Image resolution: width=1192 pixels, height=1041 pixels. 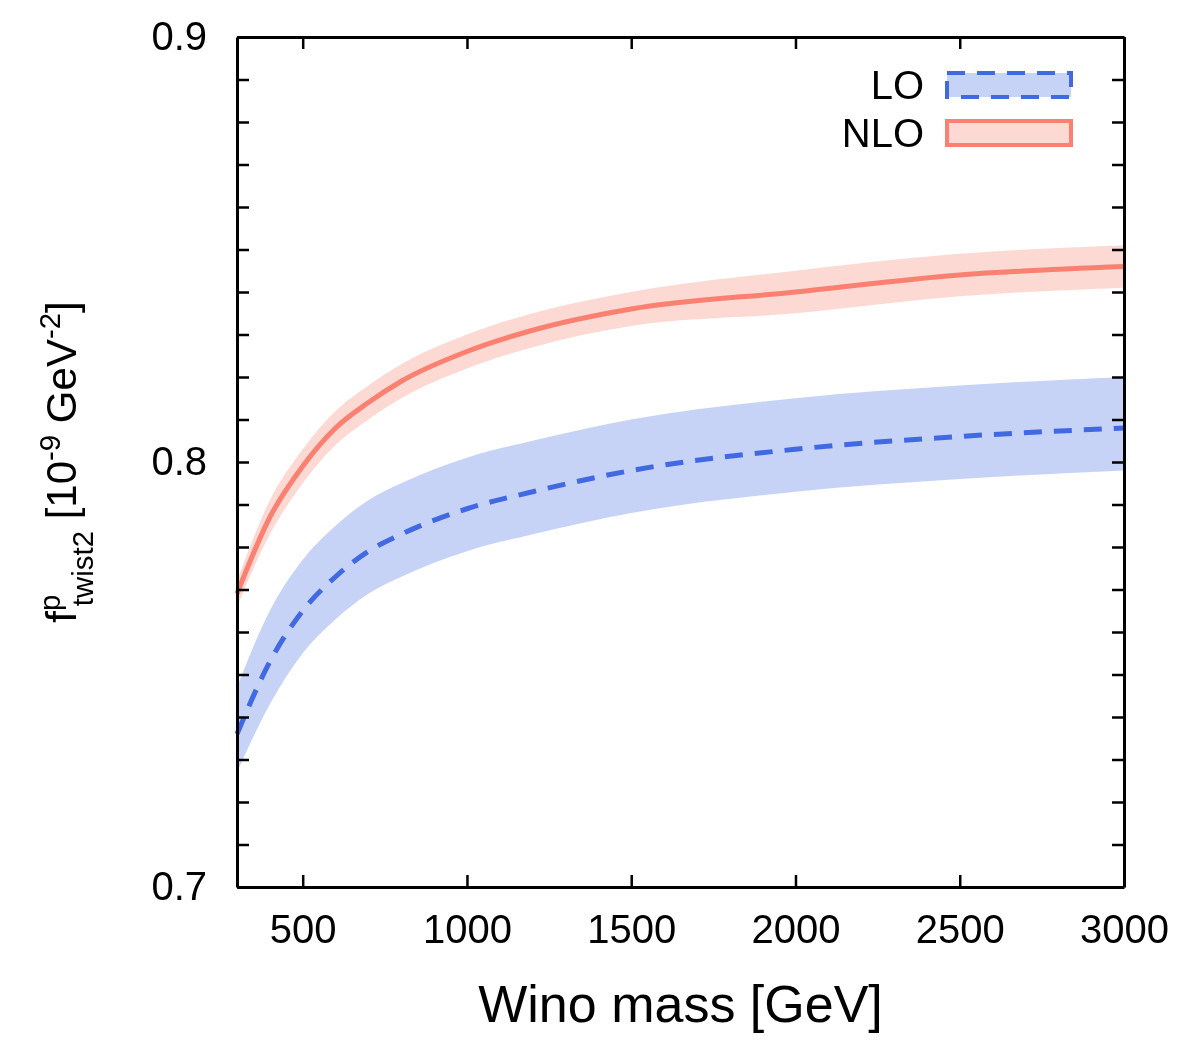 What do you see at coordinates (796, 929) in the screenshot?
I see `x-tick-label: 2000` at bounding box center [796, 929].